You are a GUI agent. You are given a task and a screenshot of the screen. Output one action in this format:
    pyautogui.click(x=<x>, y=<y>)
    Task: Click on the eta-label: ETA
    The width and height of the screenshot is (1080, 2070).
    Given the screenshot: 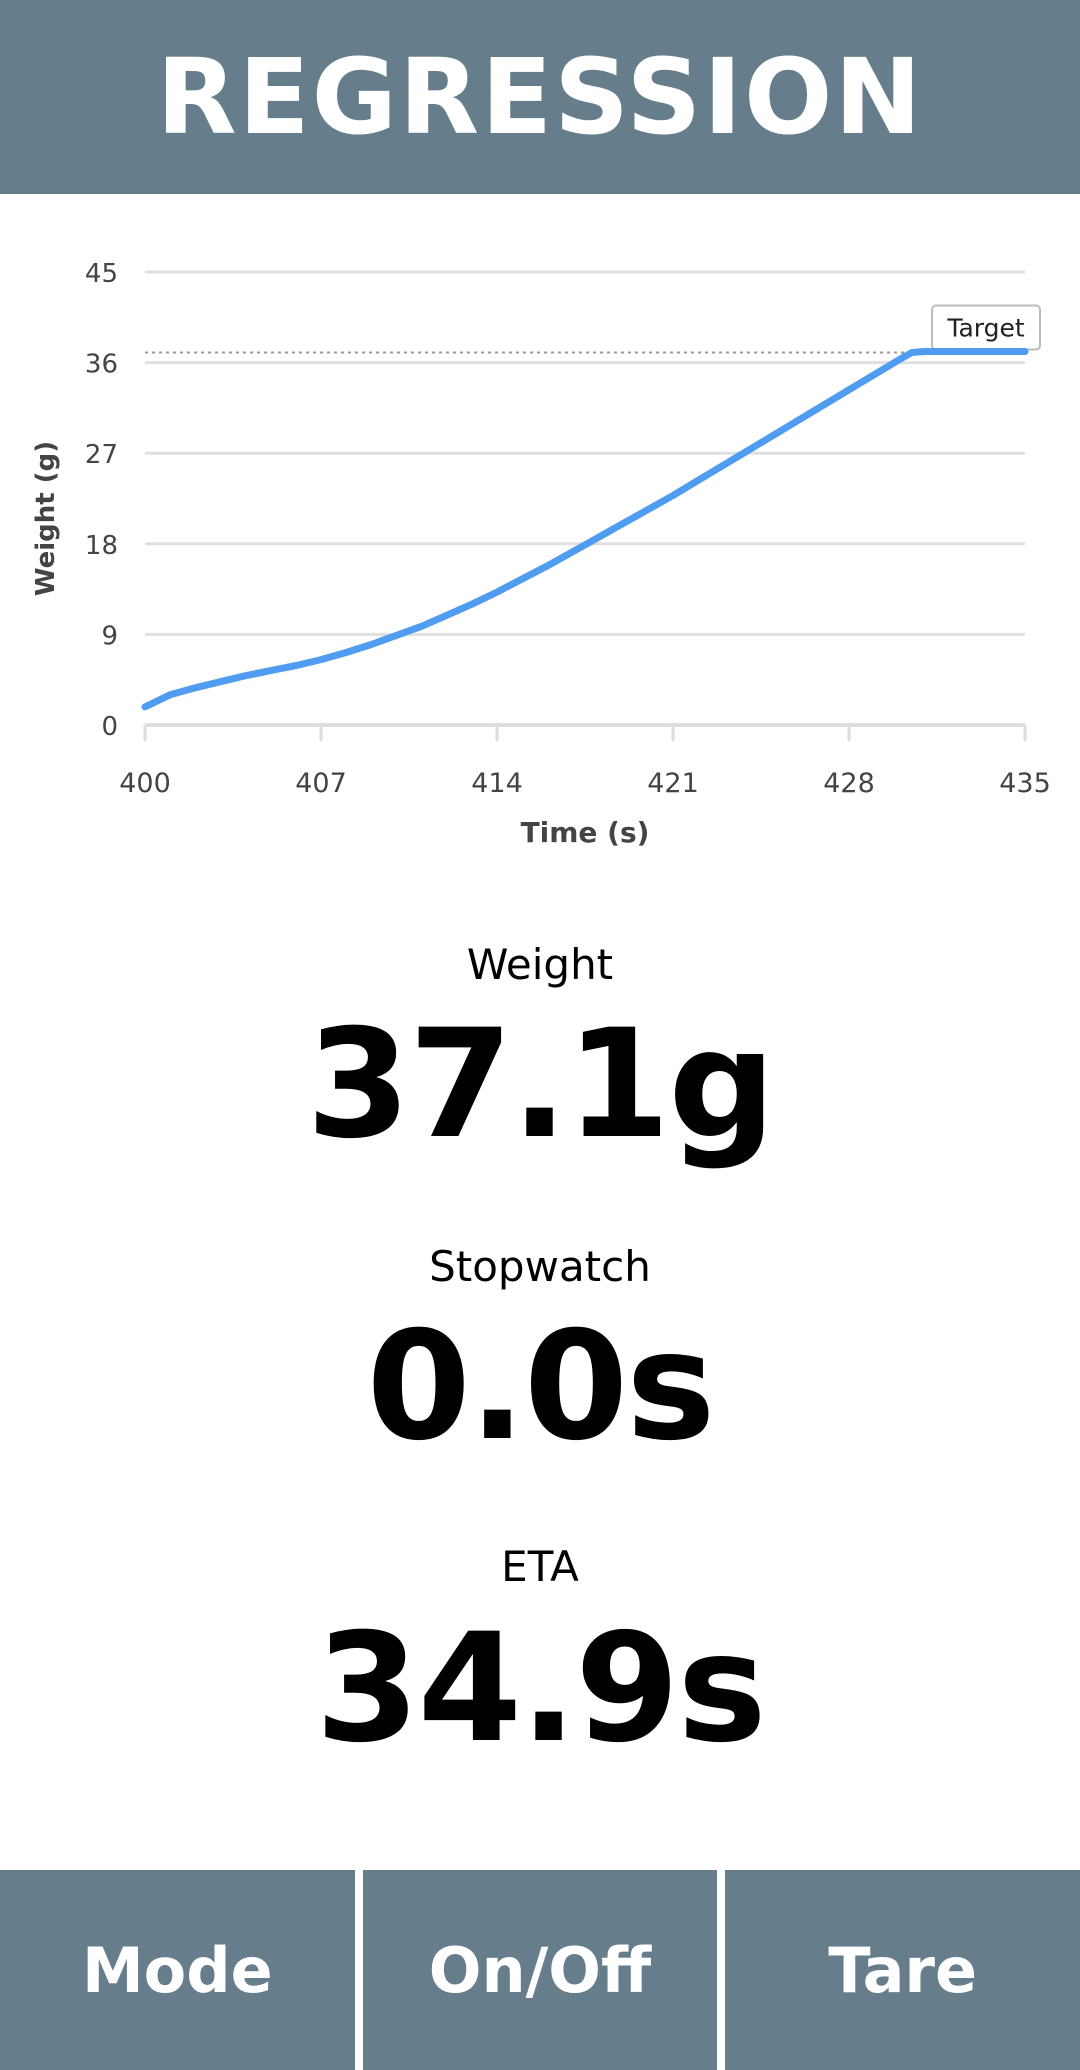 What is the action you would take?
    pyautogui.click(x=540, y=1566)
    